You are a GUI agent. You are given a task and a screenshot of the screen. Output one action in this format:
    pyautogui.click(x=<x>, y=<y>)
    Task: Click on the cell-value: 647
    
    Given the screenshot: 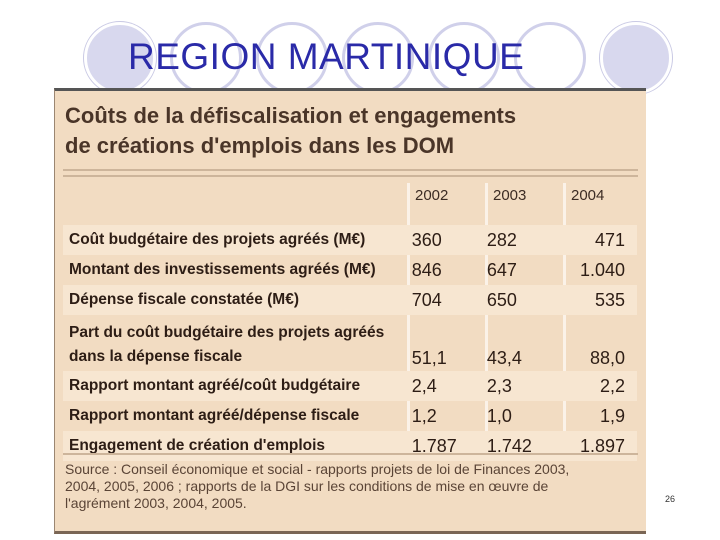 What is the action you would take?
    pyautogui.click(x=501, y=269)
    